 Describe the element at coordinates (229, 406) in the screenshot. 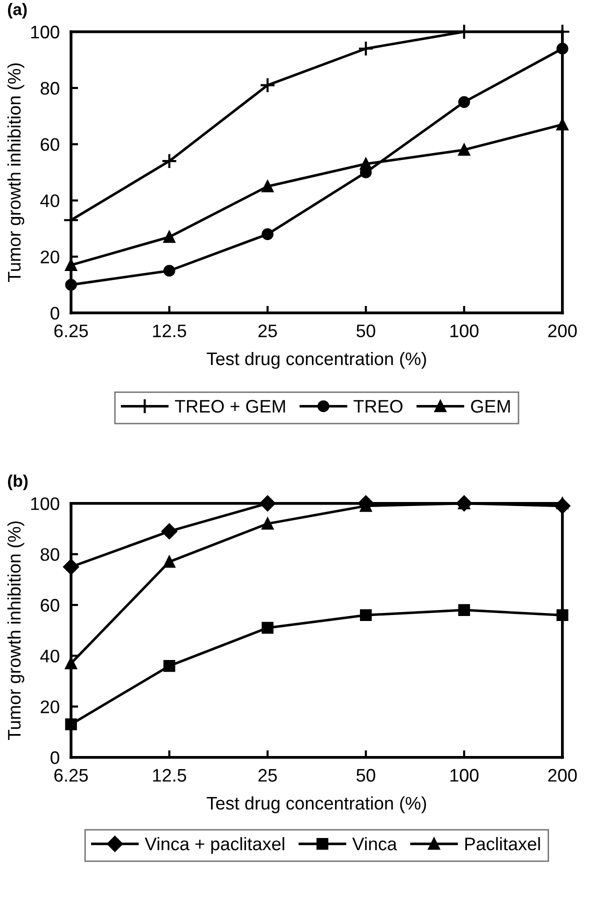

I see `legend-label: TREO + GEM` at that location.